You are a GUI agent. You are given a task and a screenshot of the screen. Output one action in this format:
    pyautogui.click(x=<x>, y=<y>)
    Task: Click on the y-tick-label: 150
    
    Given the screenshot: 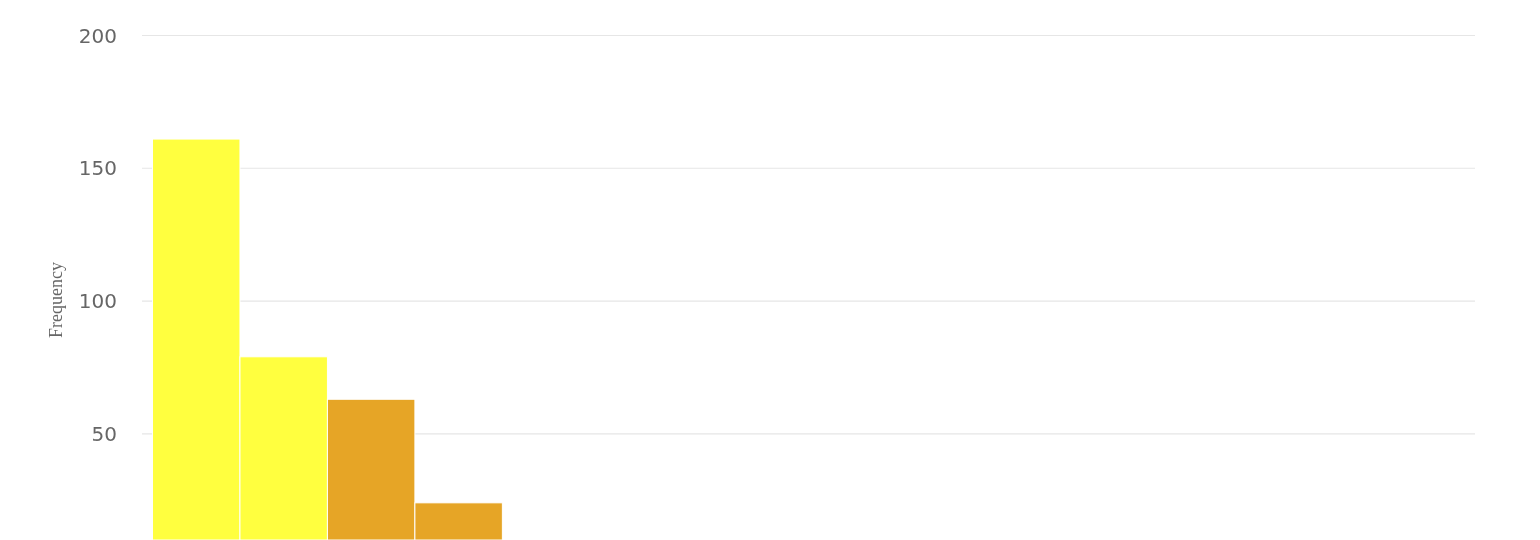 What is the action you would take?
    pyautogui.click(x=97, y=168)
    